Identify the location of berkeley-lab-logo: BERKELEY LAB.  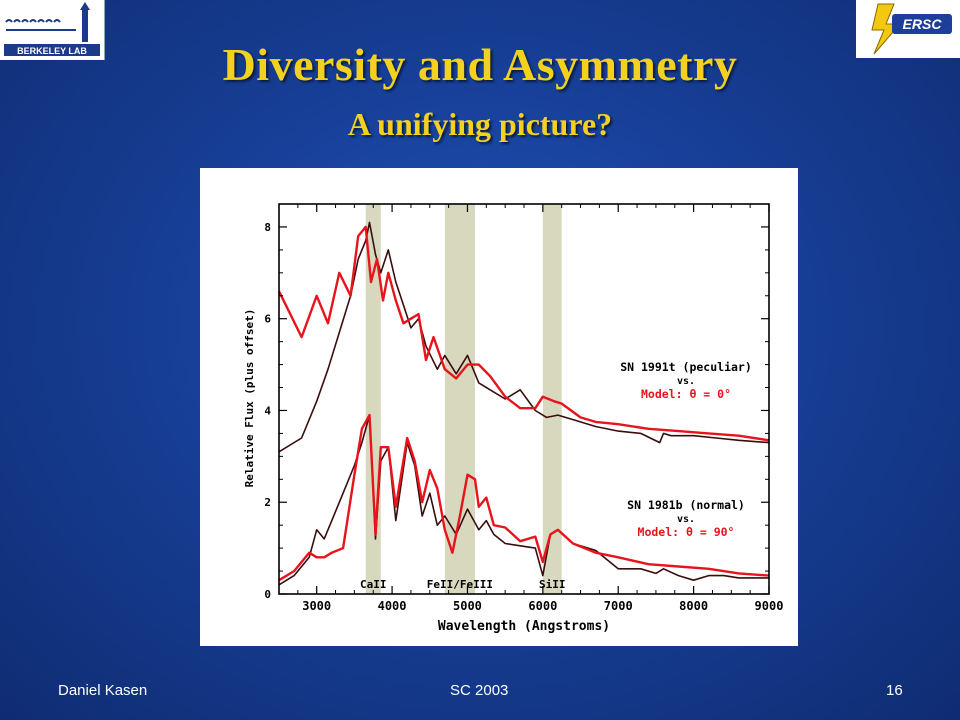
(52, 30).